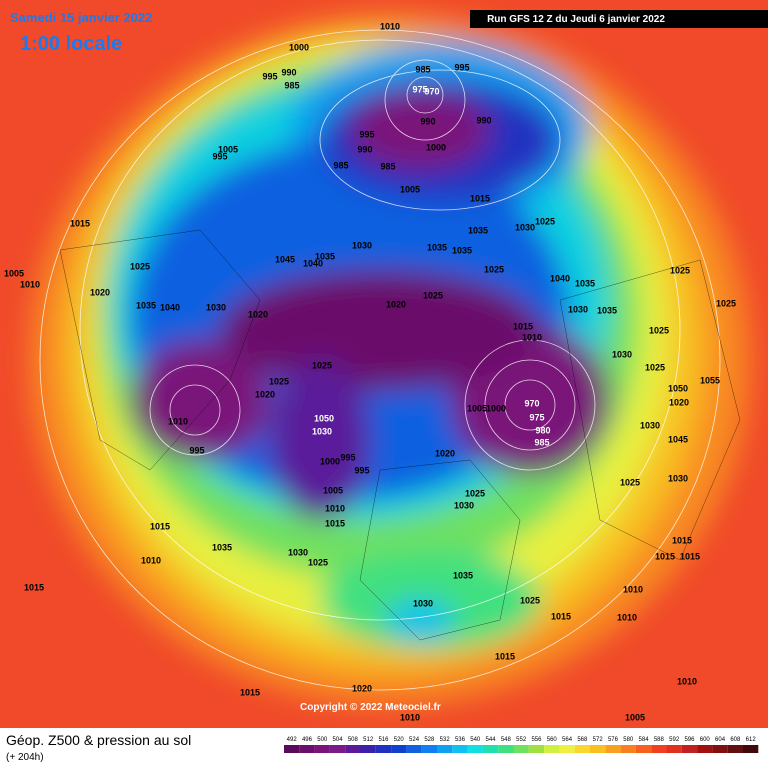 The height and width of the screenshot is (768, 768). I want to click on scale-label: 564, so click(567, 740).